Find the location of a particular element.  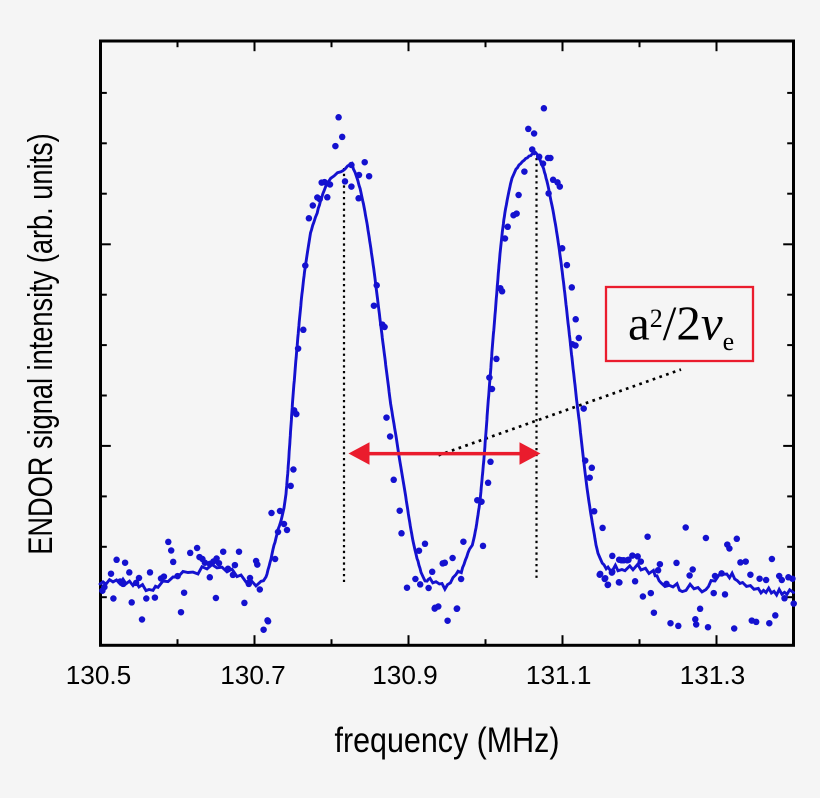

svg-text: 130.9 is located at coordinates (405, 675).